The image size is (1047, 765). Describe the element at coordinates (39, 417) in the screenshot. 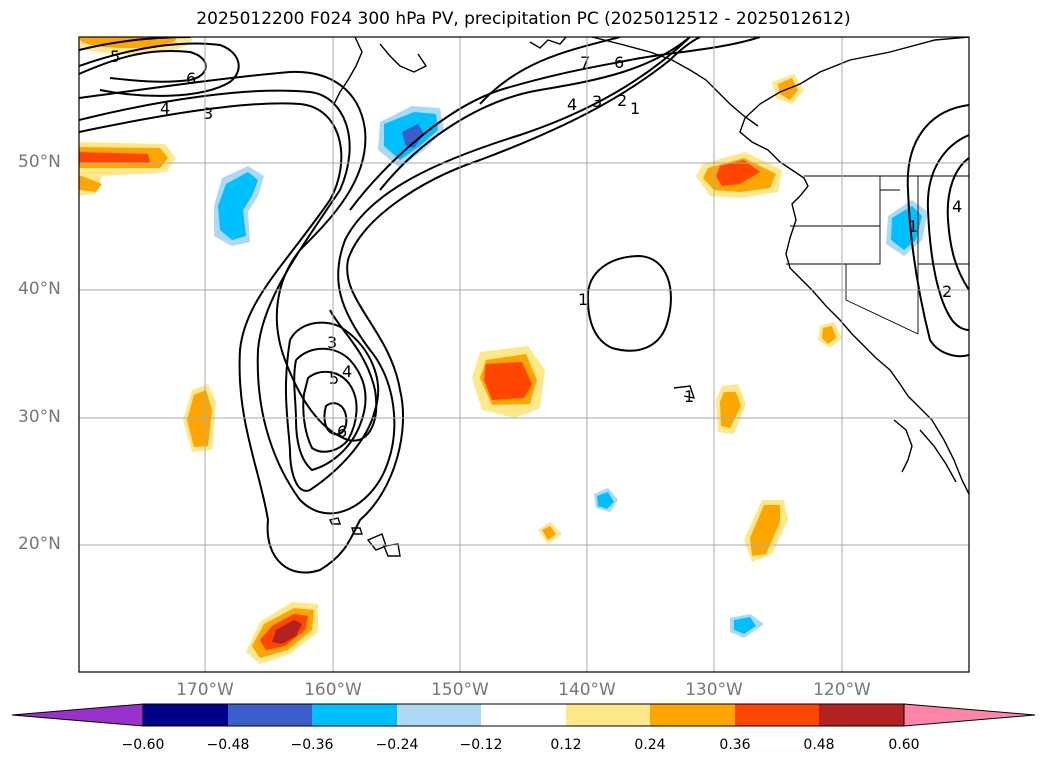

I see `lat-label: 30°N` at that location.